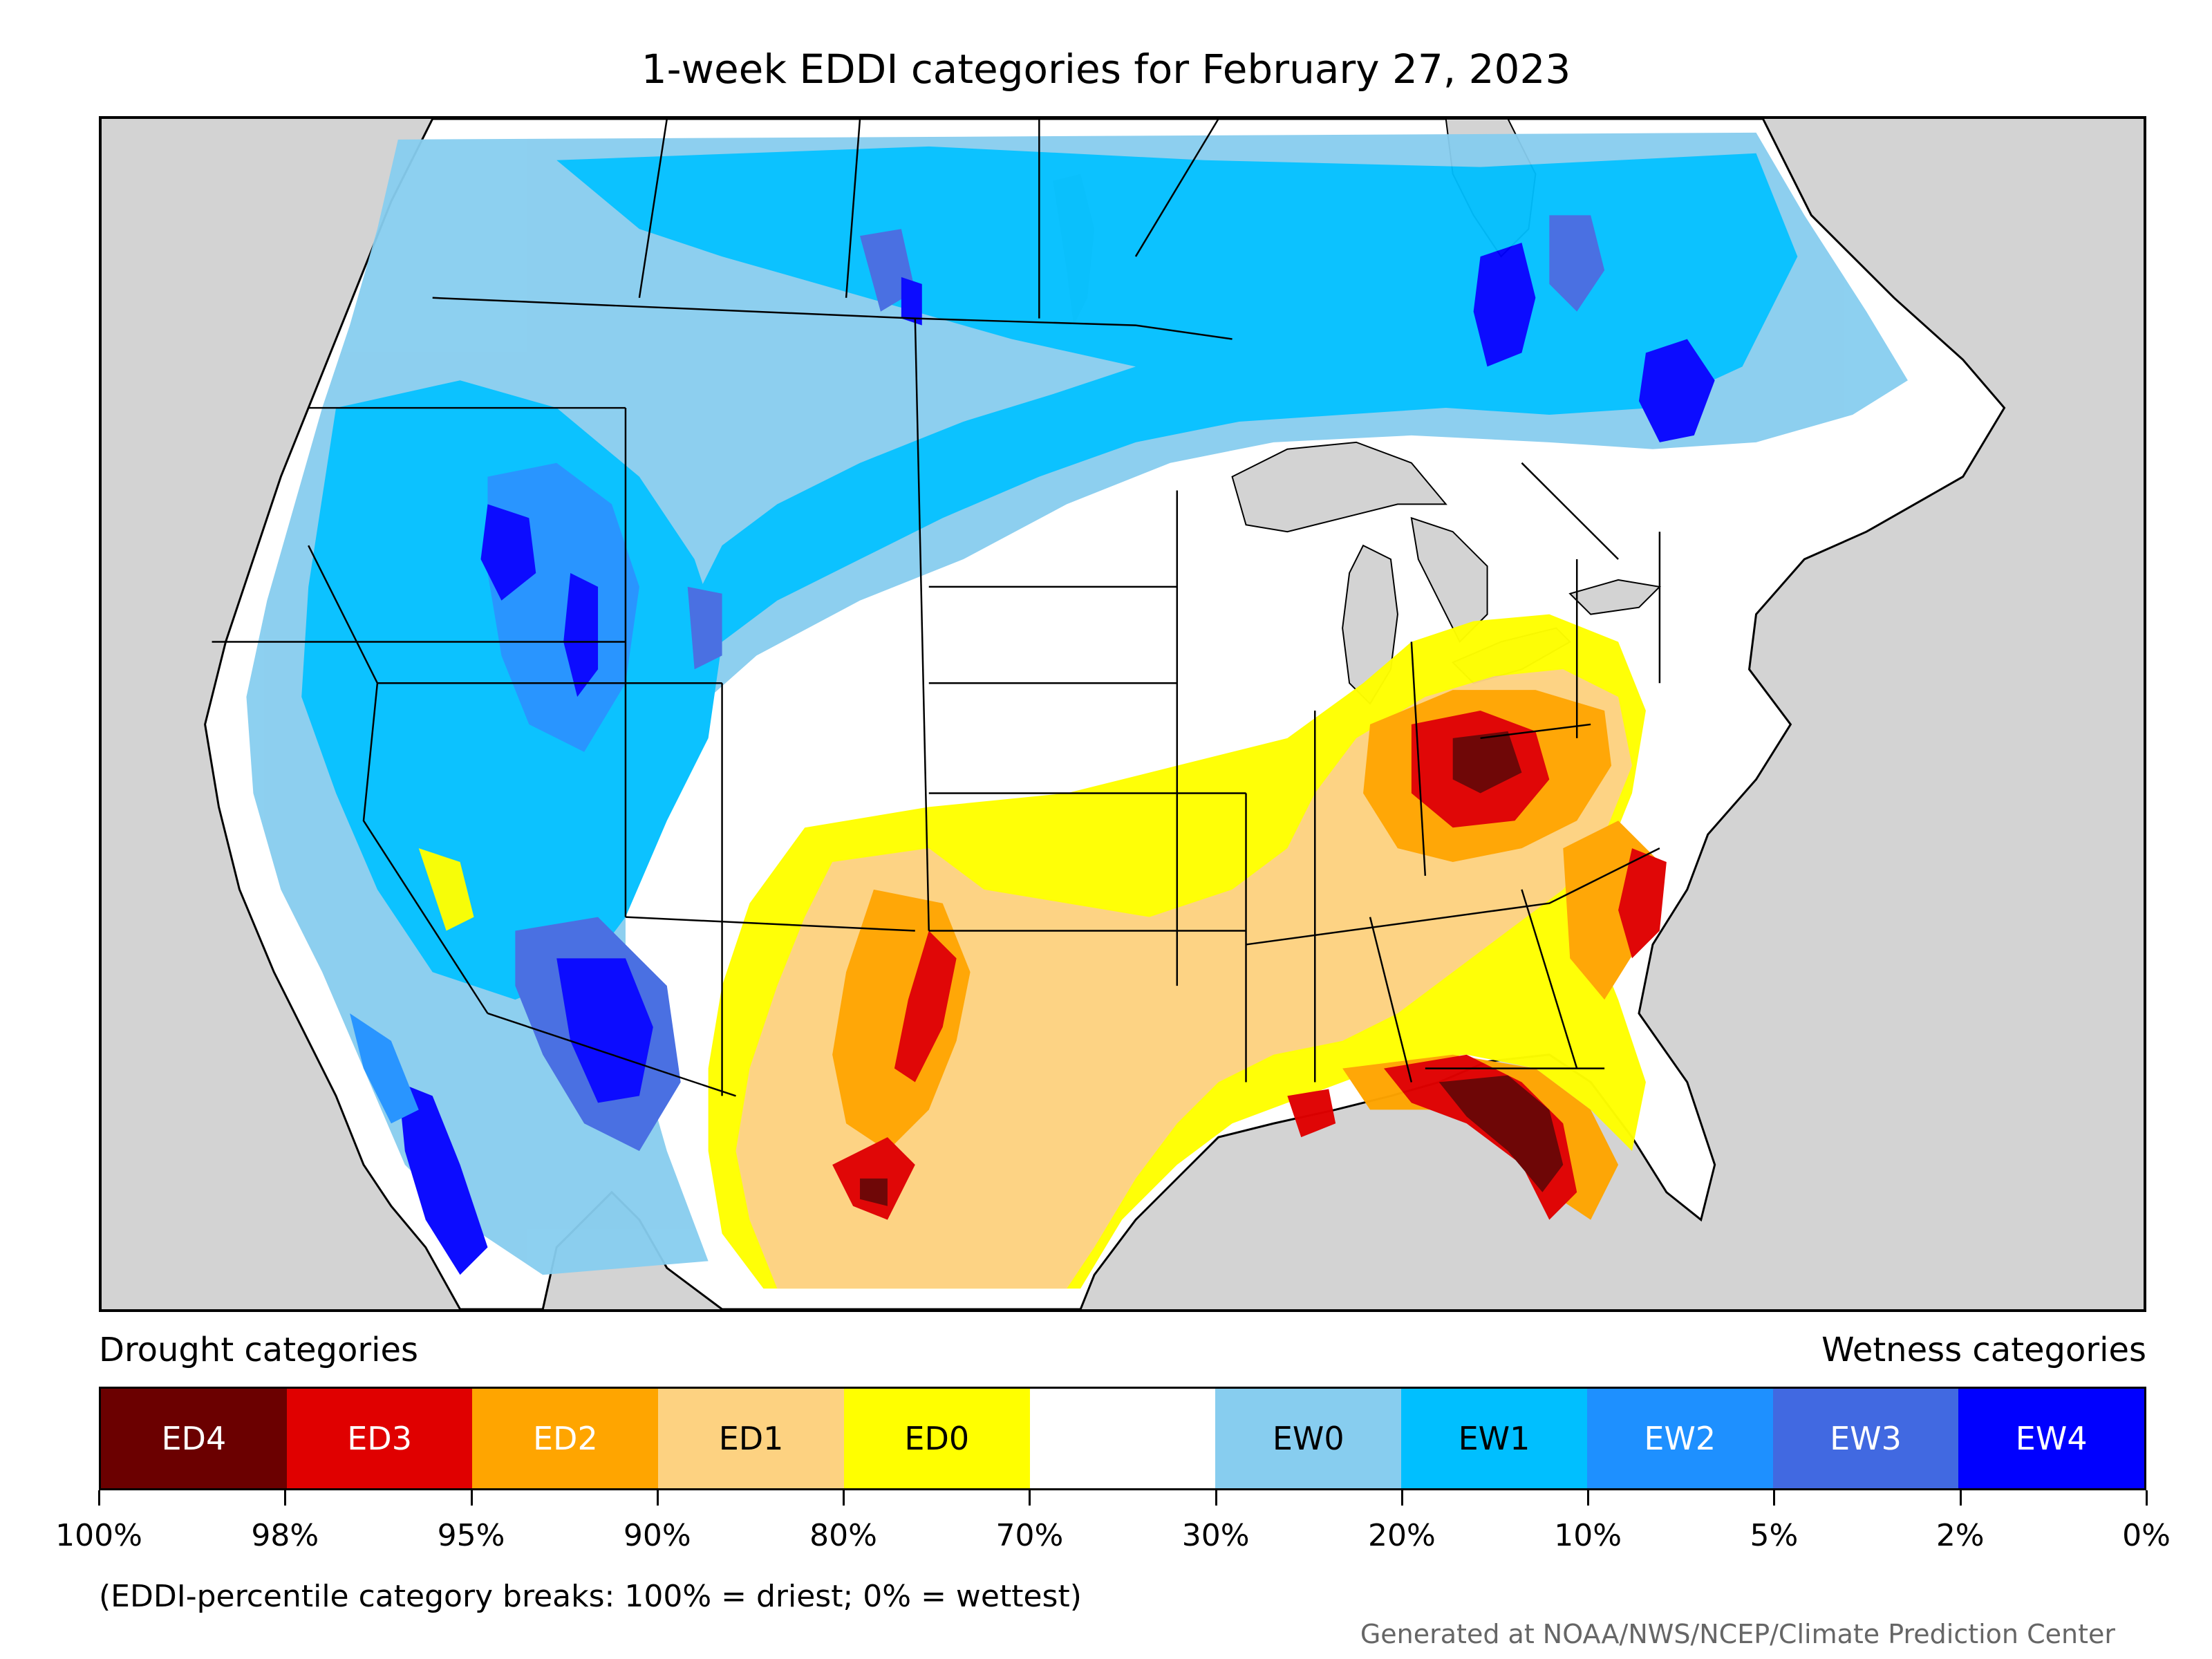 Image resolution: width=2212 pixels, height=1659 pixels. Describe the element at coordinates (1309, 1438) in the screenshot. I see `colorbar-cell-ew0: EW0` at that location.